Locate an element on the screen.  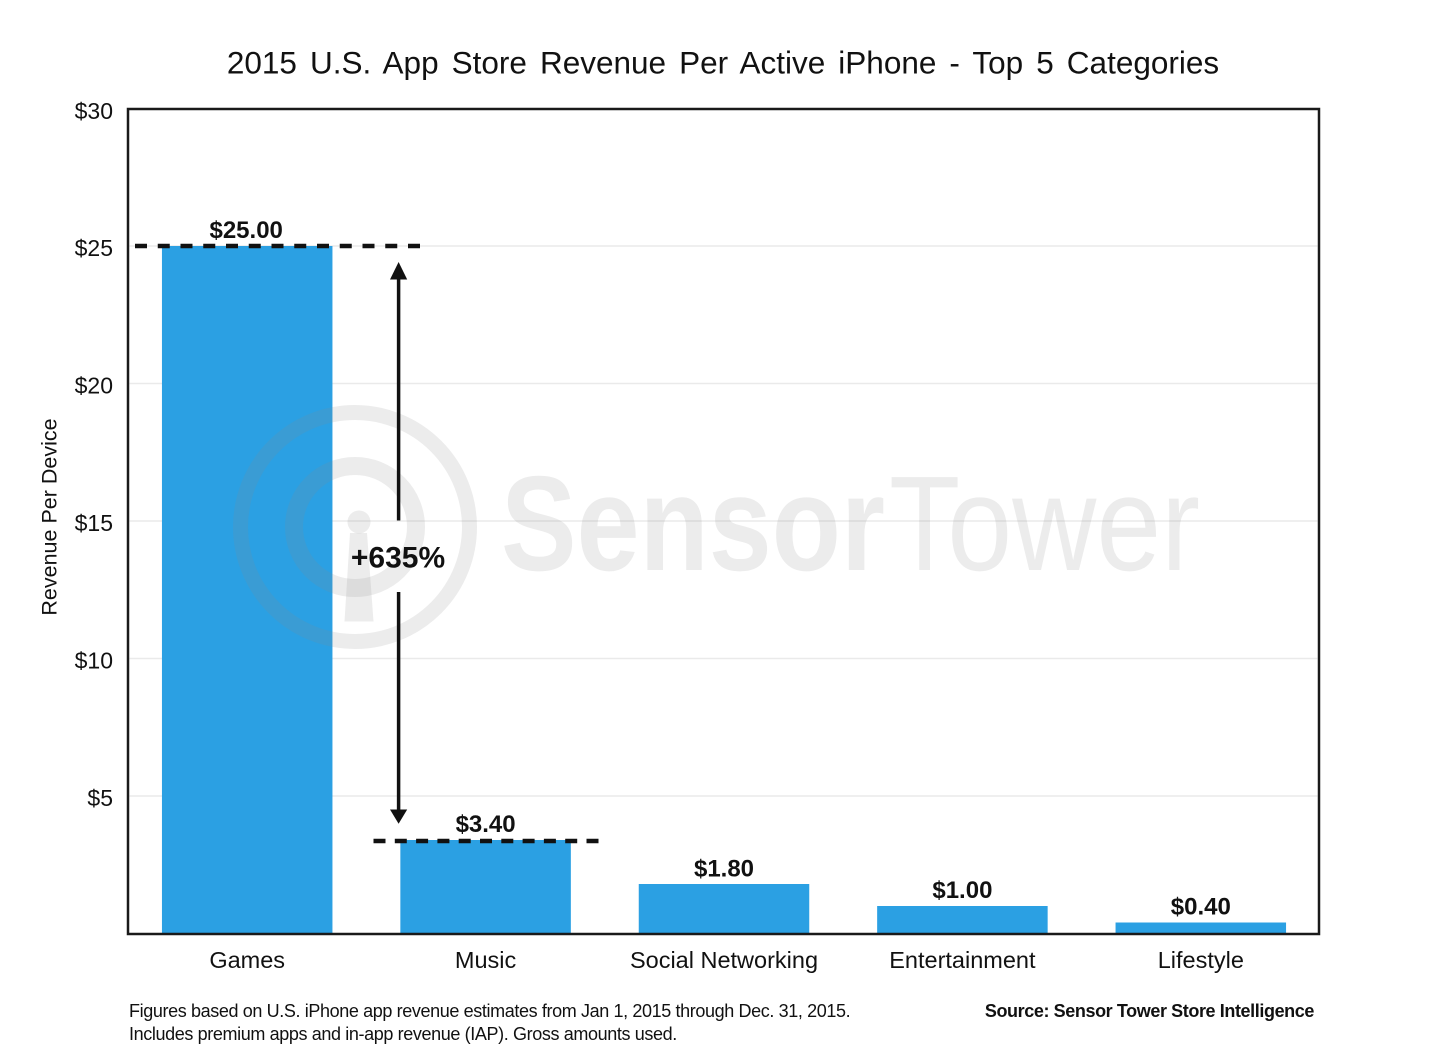
svg-text: $15 is located at coordinates (94, 523).